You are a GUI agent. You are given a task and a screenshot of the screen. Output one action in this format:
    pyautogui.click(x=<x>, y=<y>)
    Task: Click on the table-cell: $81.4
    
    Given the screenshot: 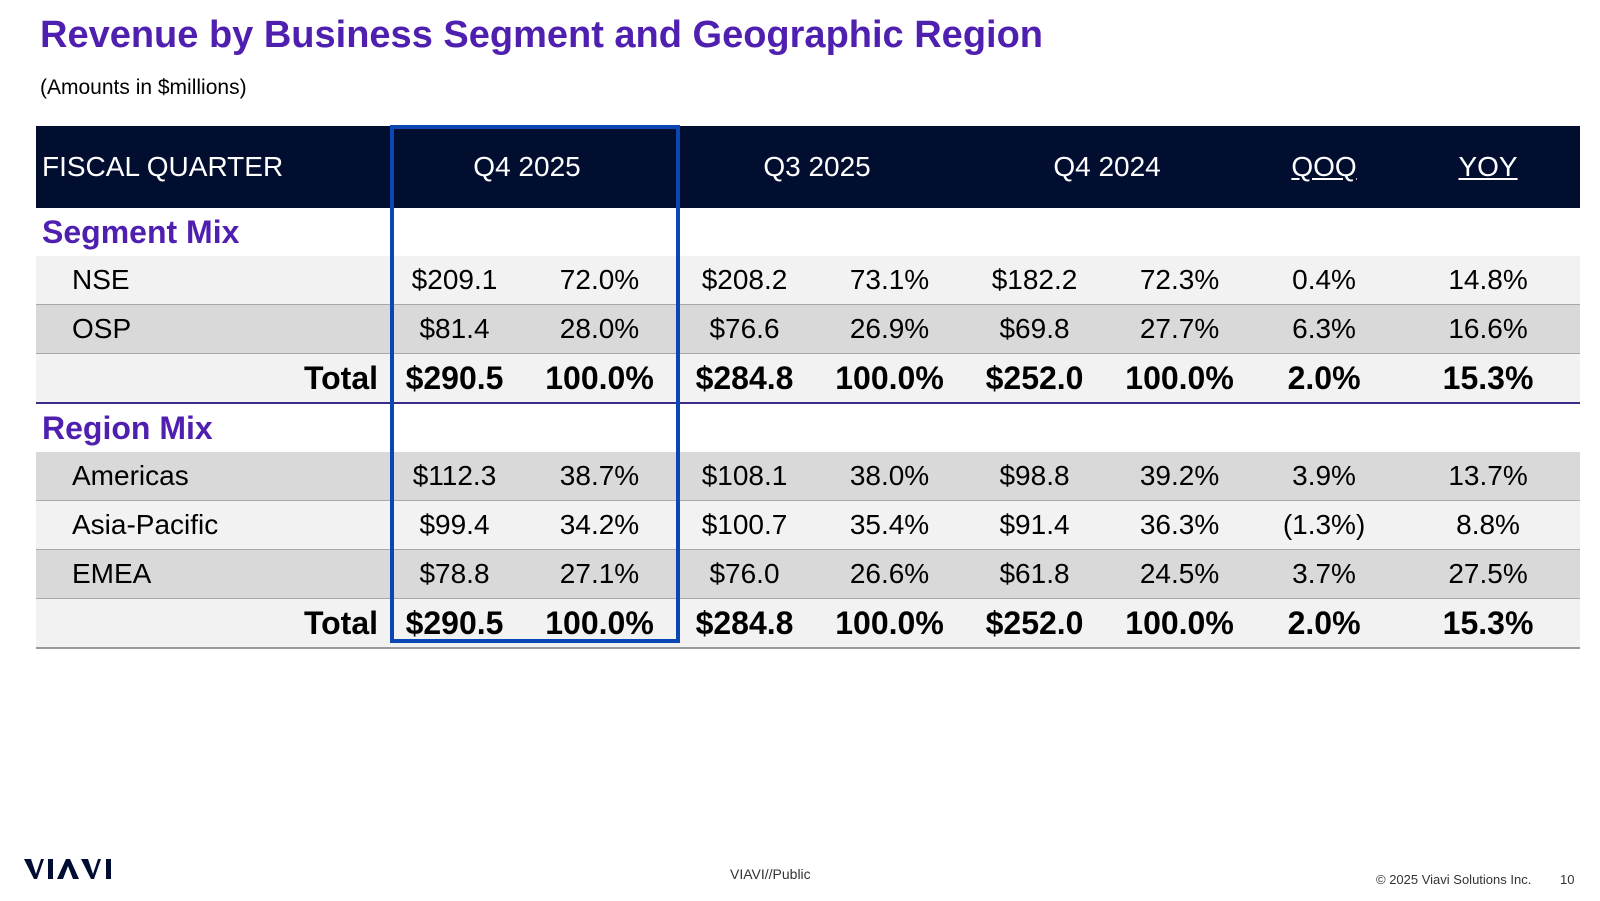 What is the action you would take?
    pyautogui.click(x=454, y=329)
    